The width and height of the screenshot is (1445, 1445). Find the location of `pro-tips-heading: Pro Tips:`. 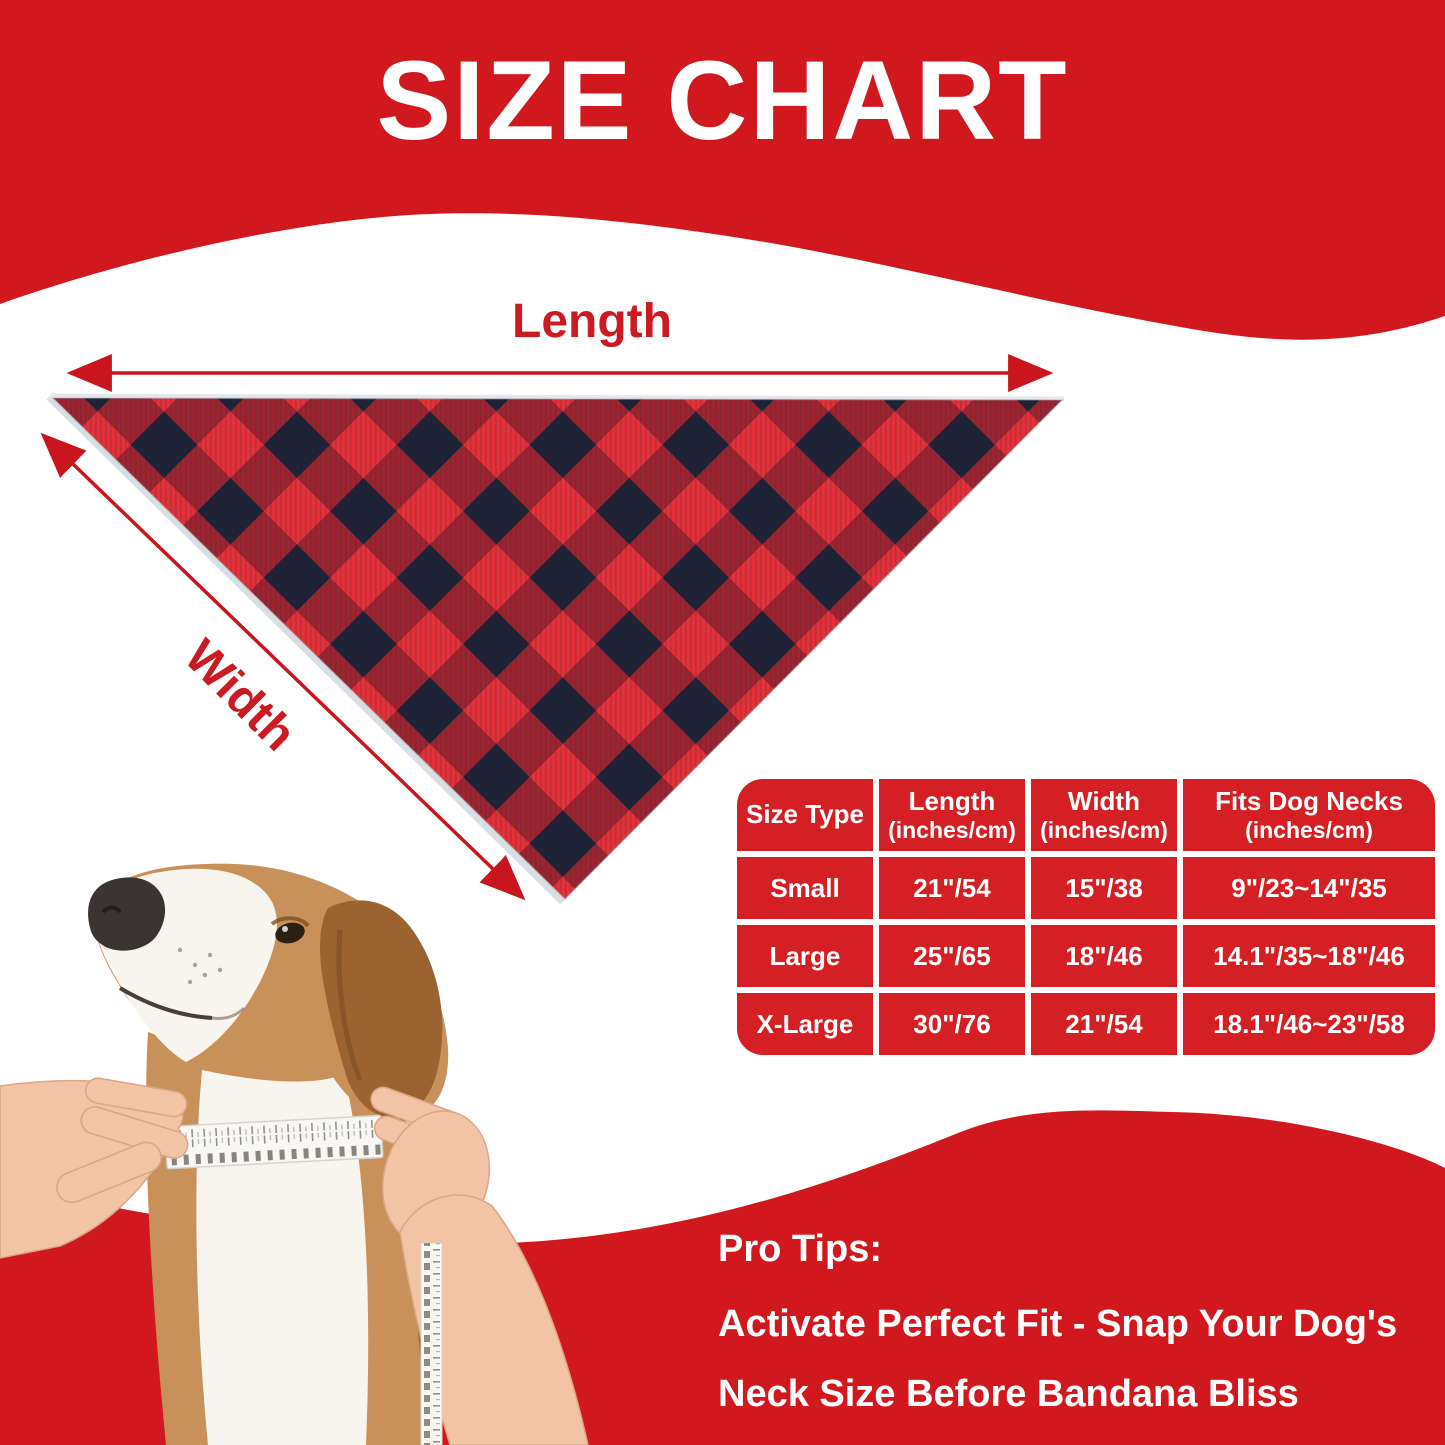

pro-tips-heading: Pro Tips: is located at coordinates (800, 1249).